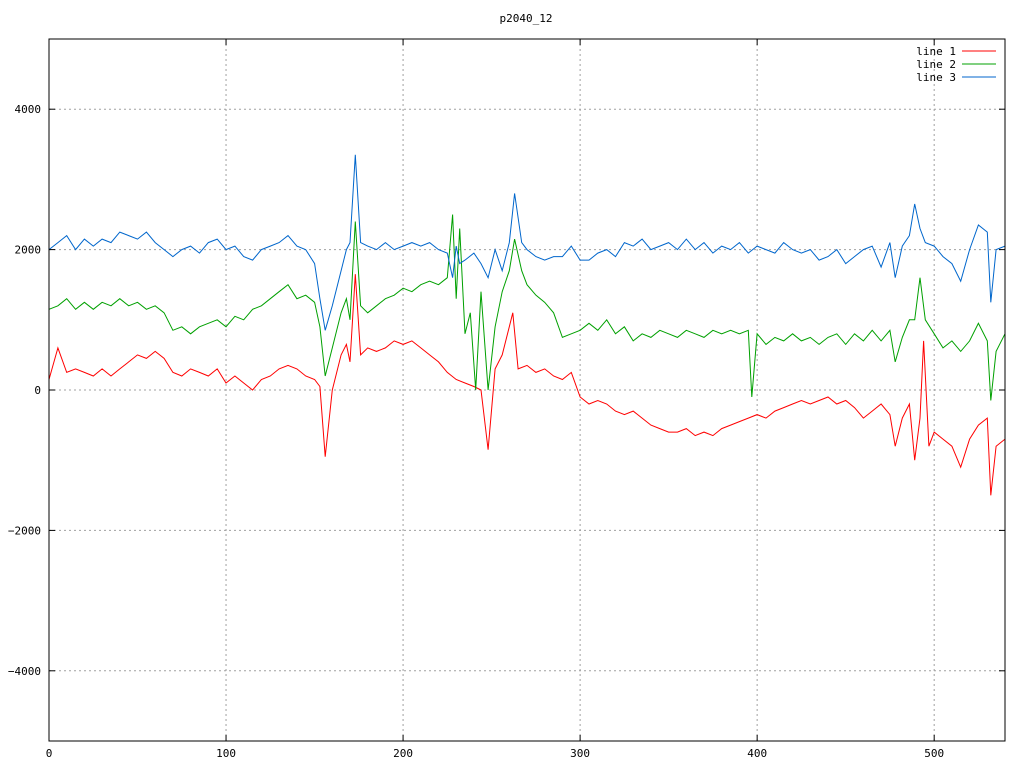 The image size is (1024, 768). What do you see at coordinates (24, 671) in the screenshot?
I see `y-tick-label: −4000` at bounding box center [24, 671].